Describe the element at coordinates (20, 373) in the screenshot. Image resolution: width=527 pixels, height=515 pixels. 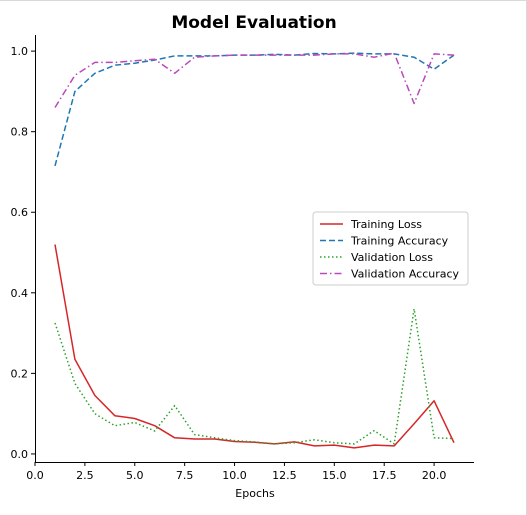
I see `y-tick-label: 0.2` at that location.